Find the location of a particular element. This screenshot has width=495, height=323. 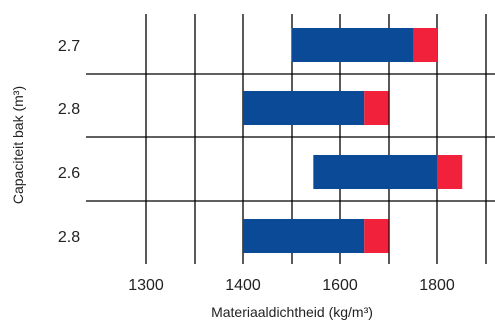

y-axis-title: Capaciteit bak (m³) is located at coordinates (18, 145).